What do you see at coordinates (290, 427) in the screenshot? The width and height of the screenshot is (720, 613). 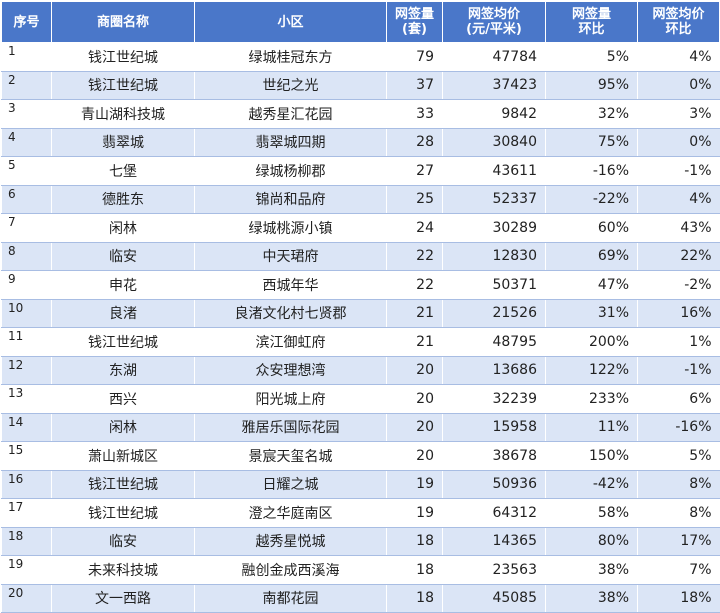 I see `cell-community: 雅居乐国际花园` at bounding box center [290, 427].